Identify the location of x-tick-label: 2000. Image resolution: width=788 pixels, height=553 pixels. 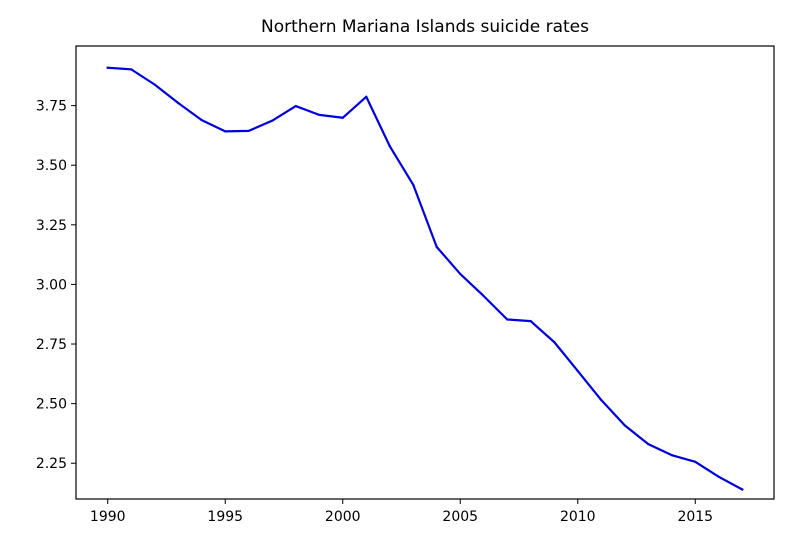
(343, 517).